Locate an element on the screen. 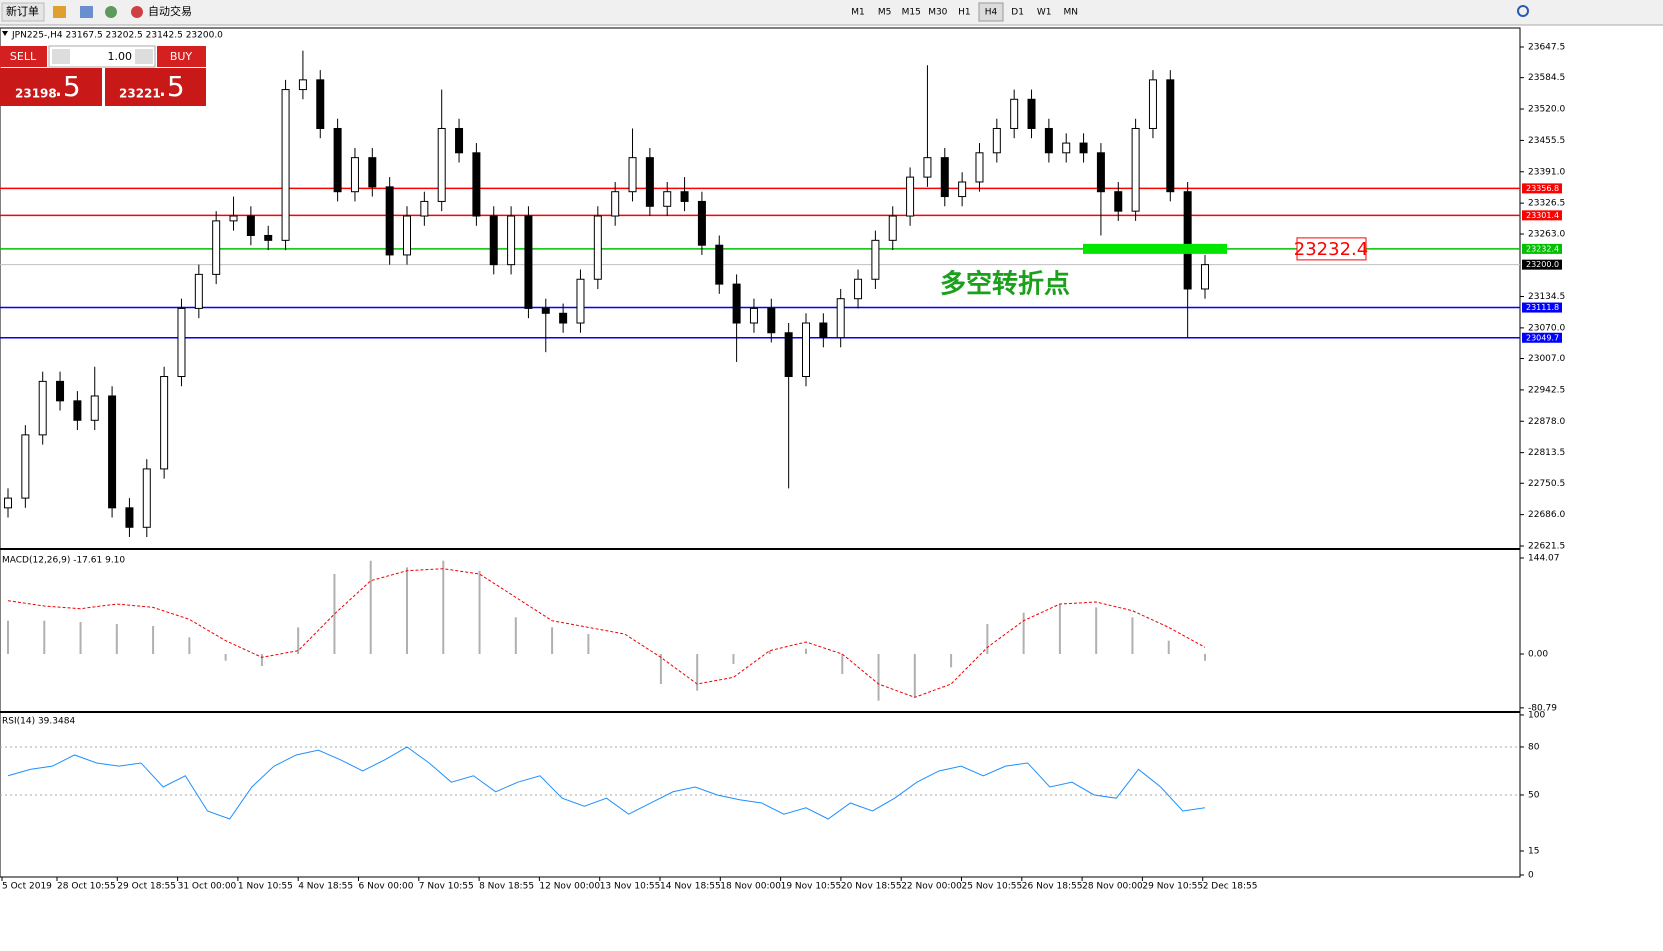  timeframe-button: MN is located at coordinates (1071, 13).